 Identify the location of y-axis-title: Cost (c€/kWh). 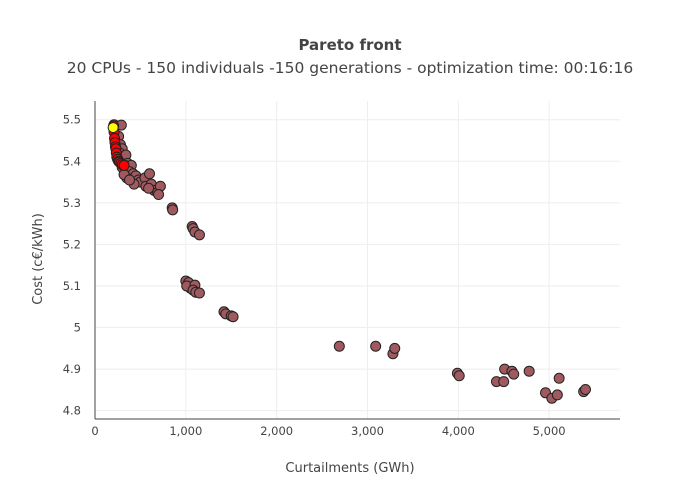
(38, 259).